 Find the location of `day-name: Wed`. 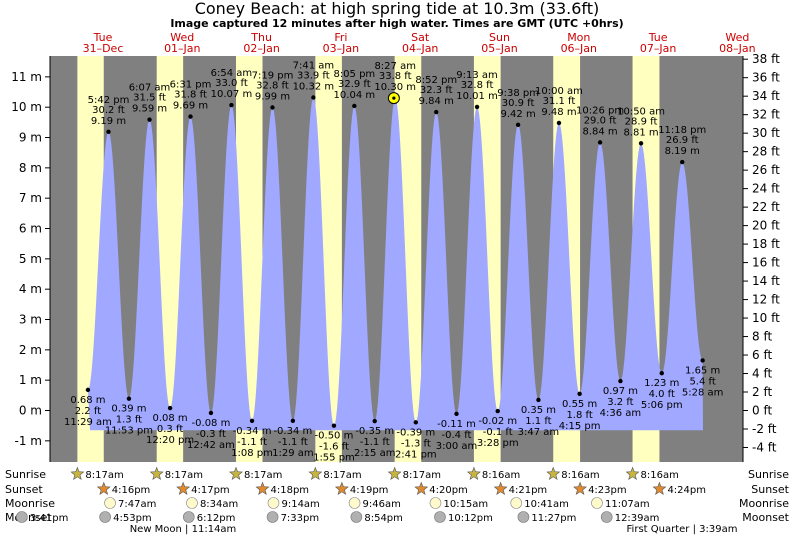

day-name: Wed is located at coordinates (737, 37).